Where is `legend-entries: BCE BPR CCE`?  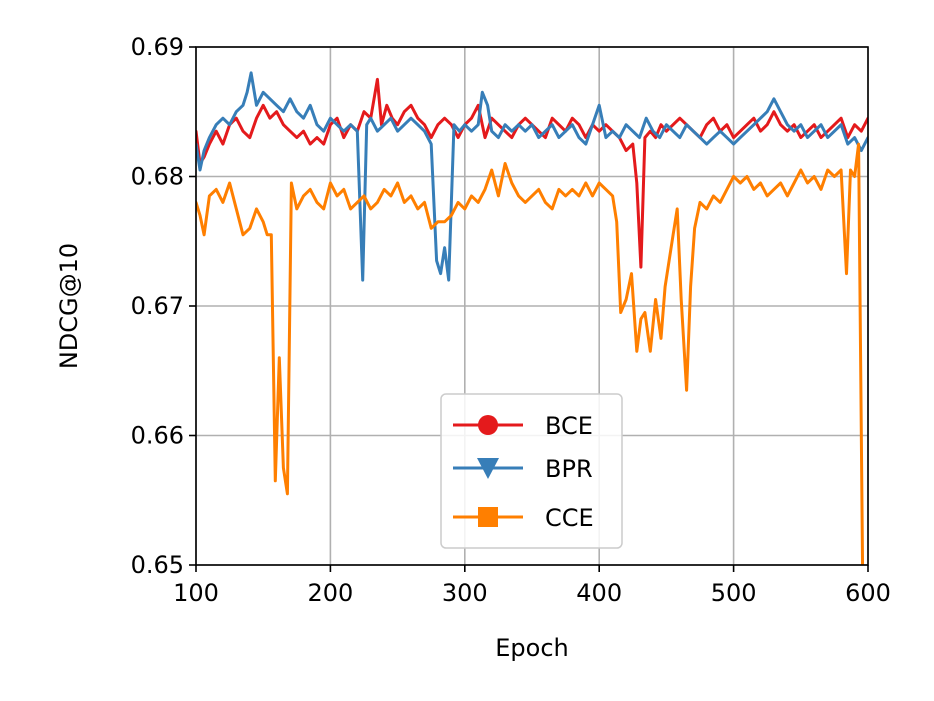 legend-entries: BCE BPR CCE is located at coordinates (523, 472).